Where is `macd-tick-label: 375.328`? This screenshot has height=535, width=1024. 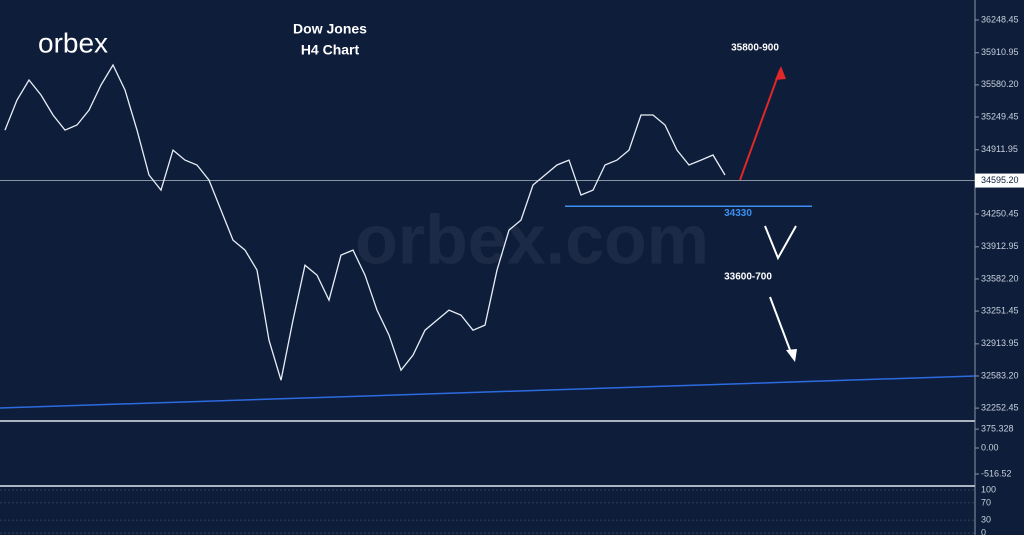 macd-tick-label: 375.328 is located at coordinates (997, 428).